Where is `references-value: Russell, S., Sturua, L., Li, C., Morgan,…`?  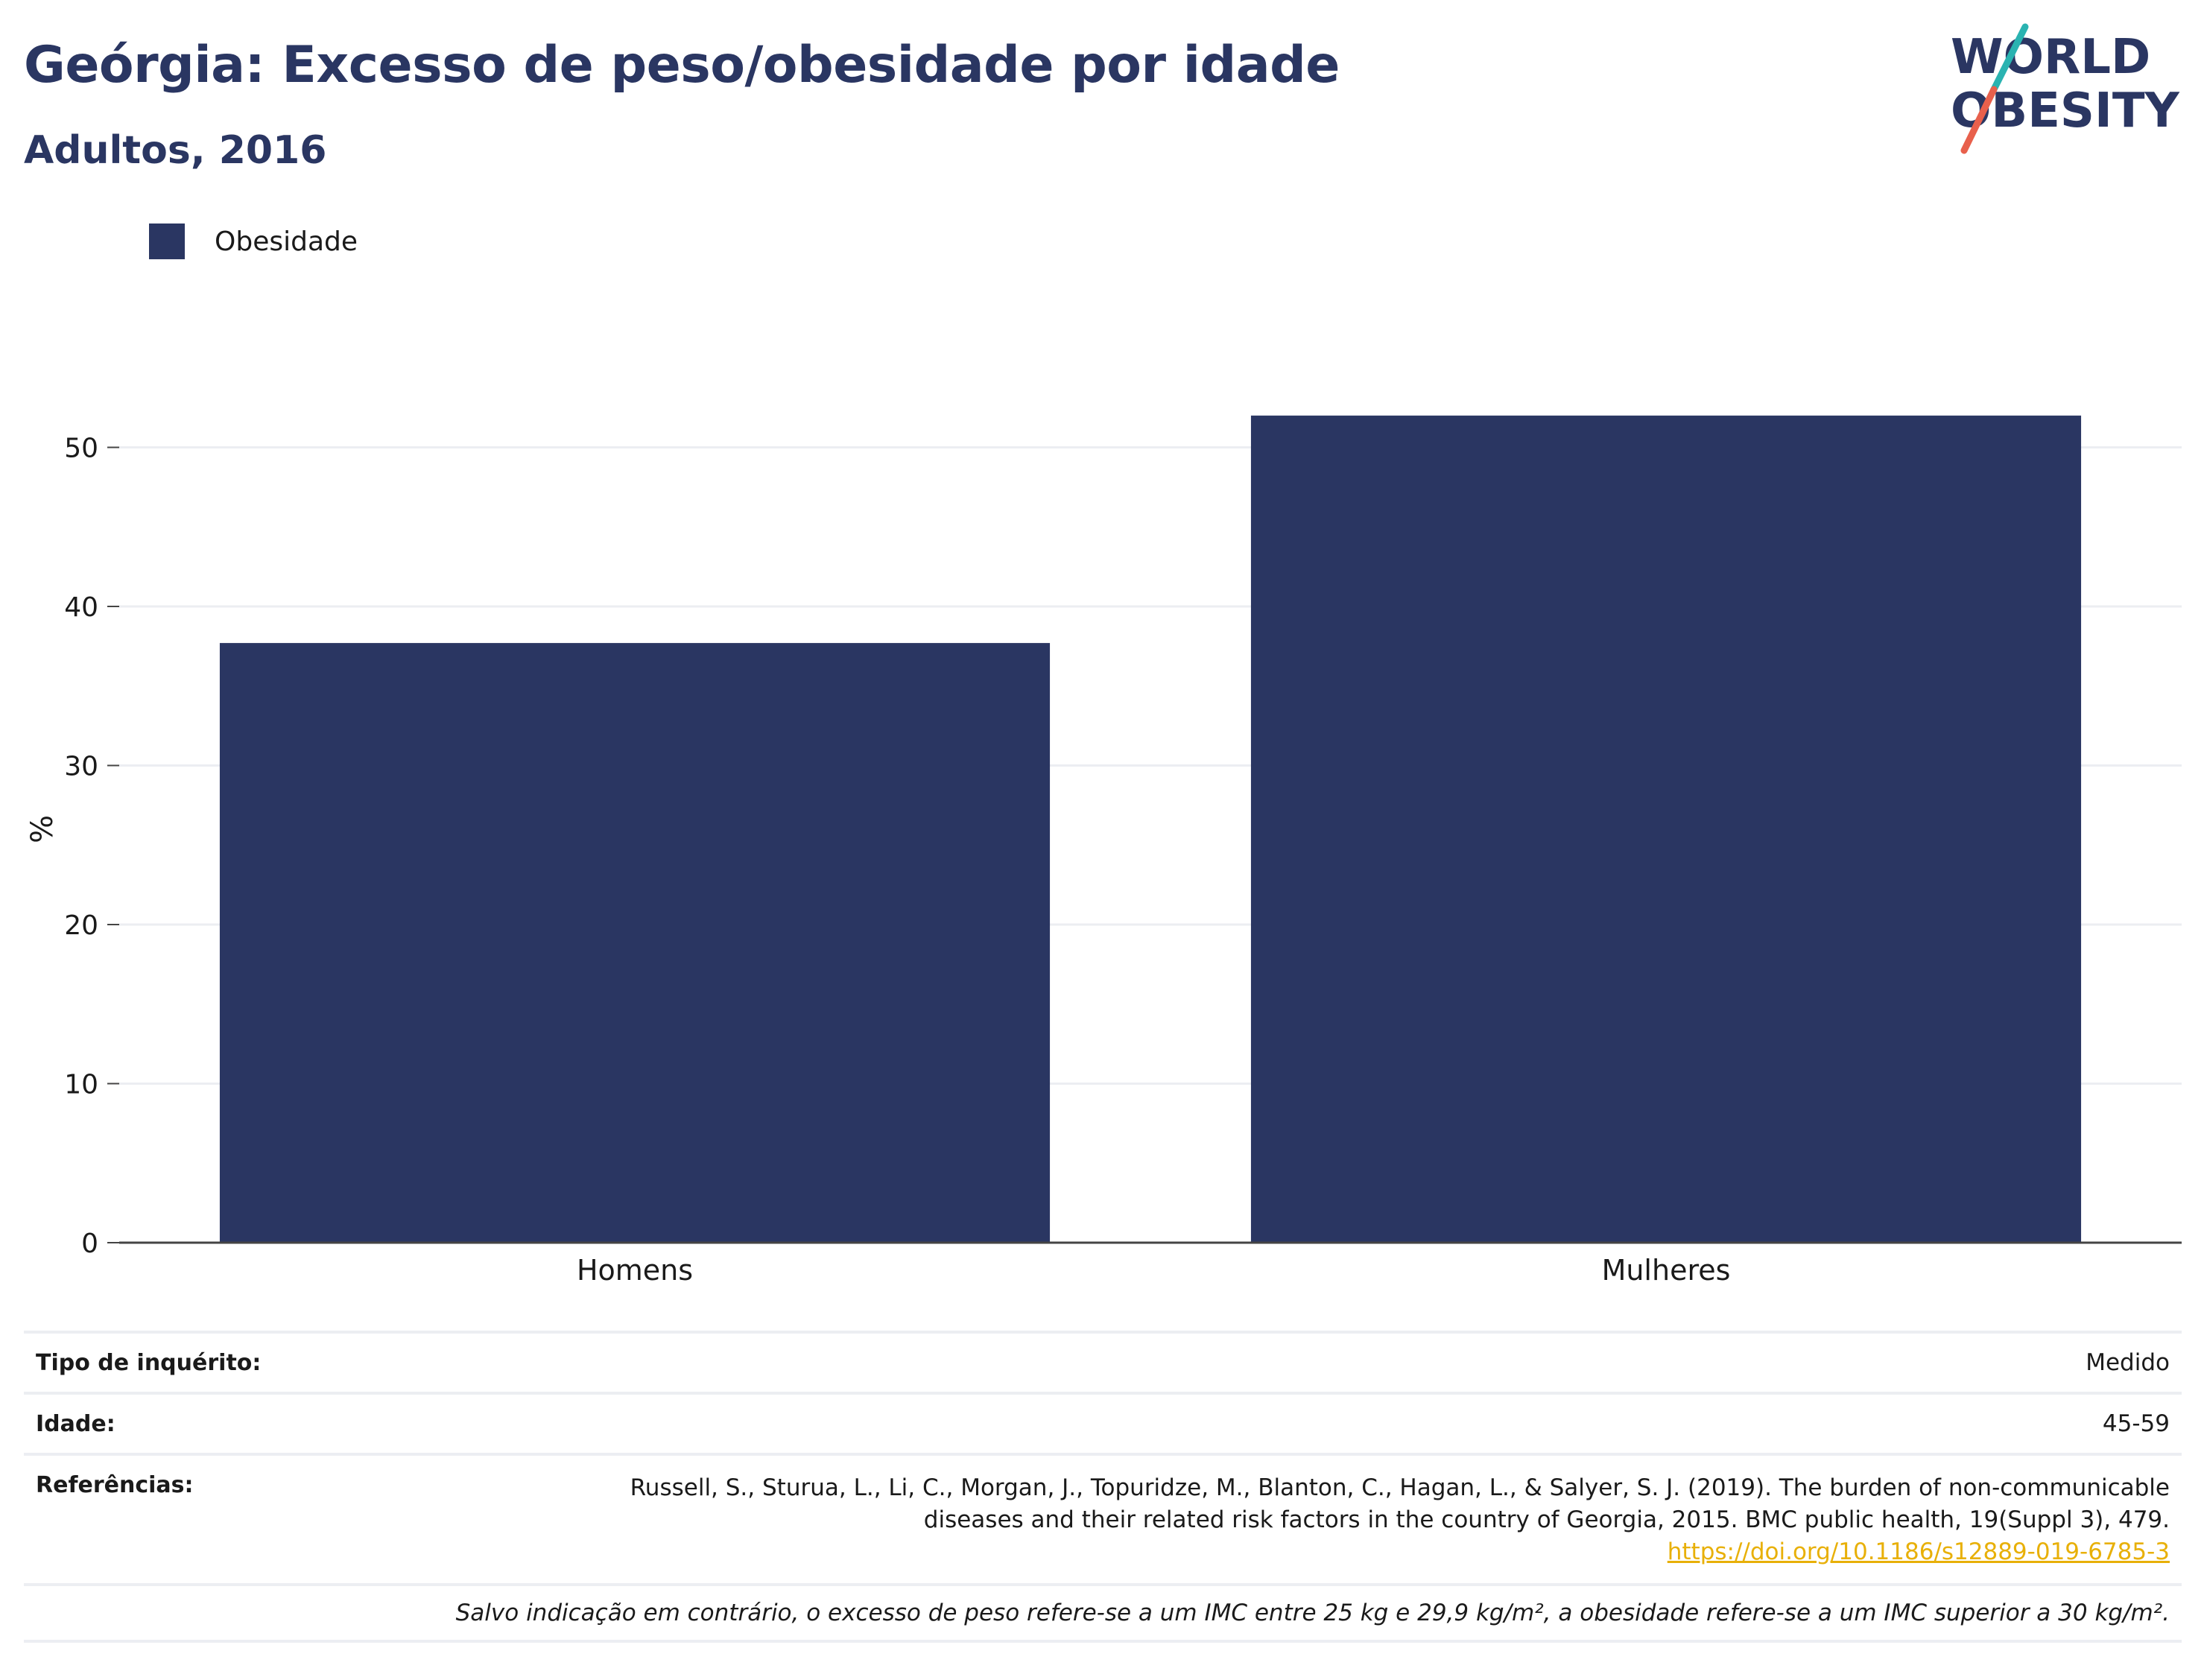 references-value: Russell, S., Sturua, L., Li, C., Morgan,… is located at coordinates (1400, 1520).